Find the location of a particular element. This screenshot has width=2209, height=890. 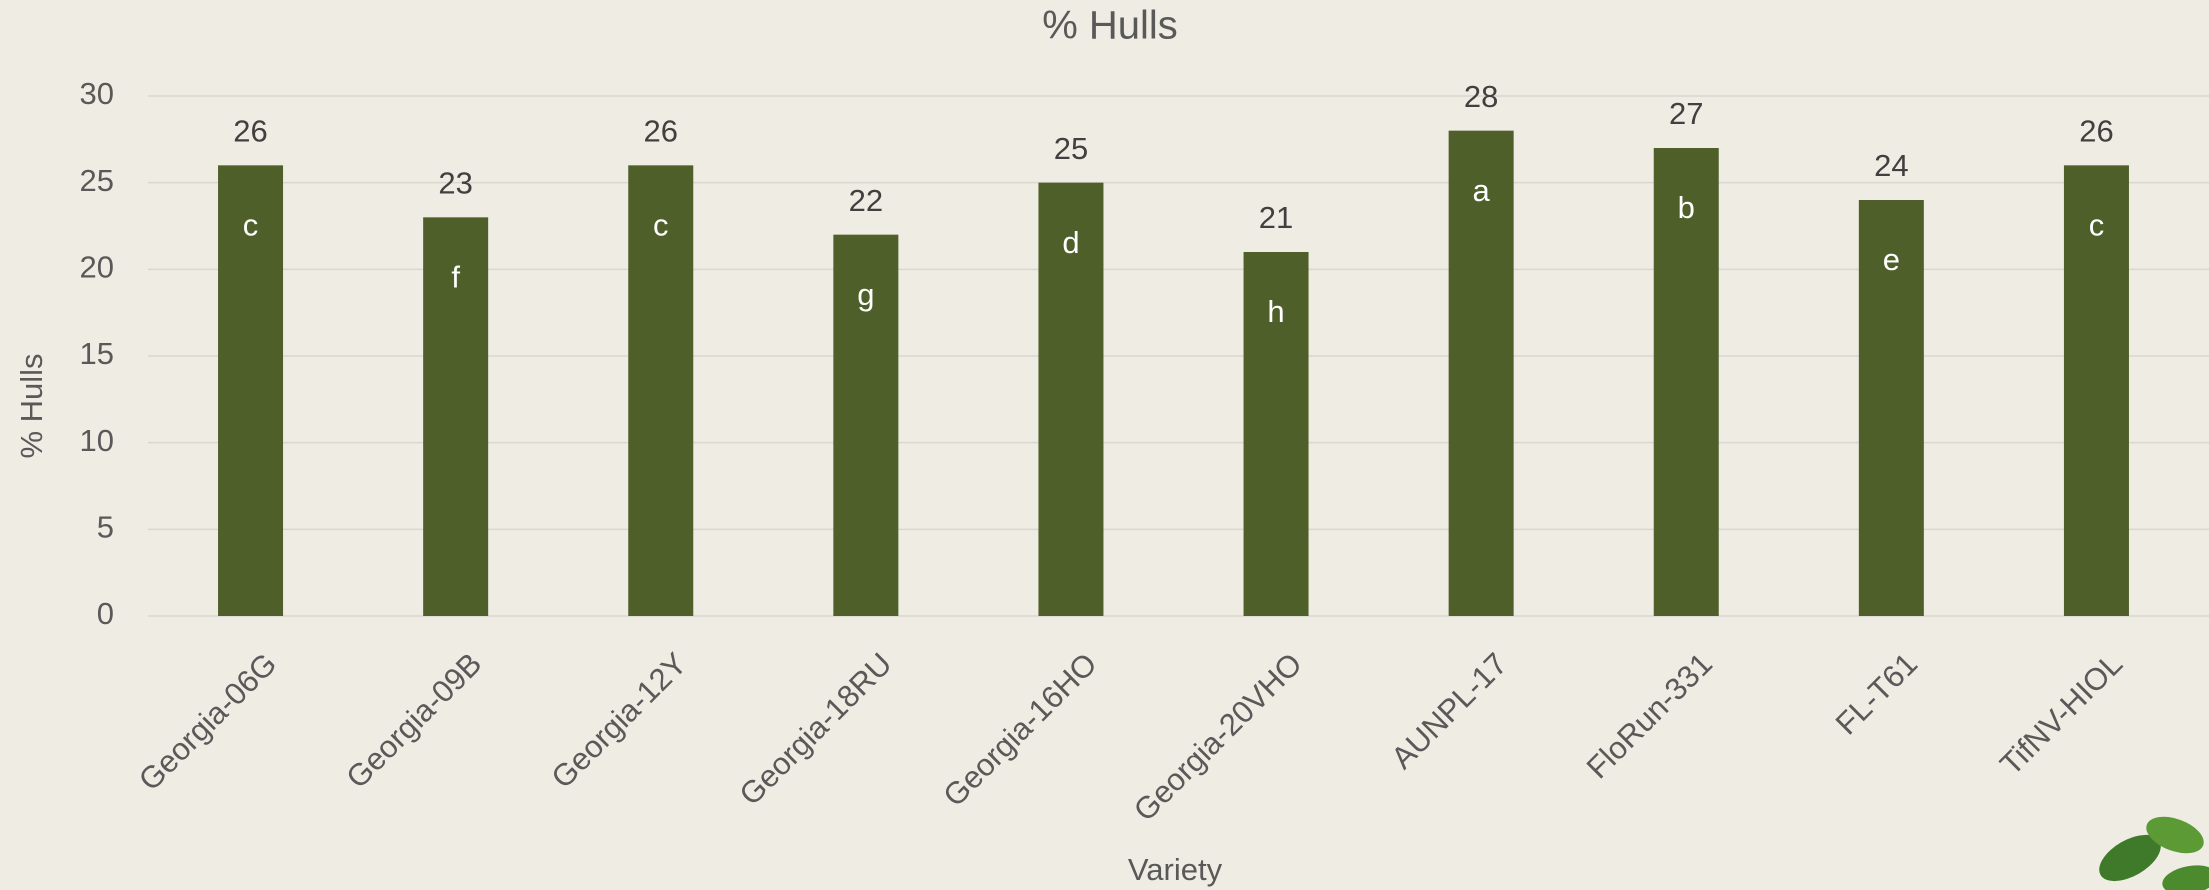

y-tick-label: 0 is located at coordinates (105, 613).